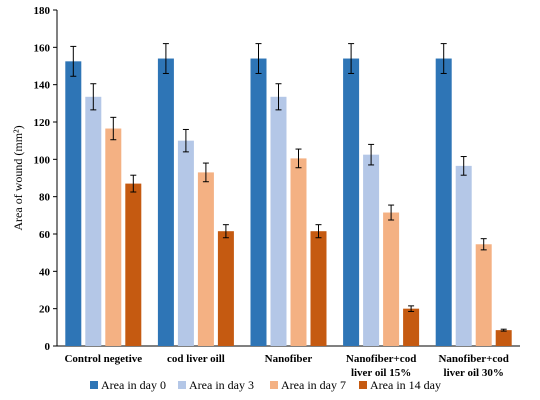 This screenshot has width=540, height=400. I want to click on legend-label: Area in 14 day, so click(405, 385).